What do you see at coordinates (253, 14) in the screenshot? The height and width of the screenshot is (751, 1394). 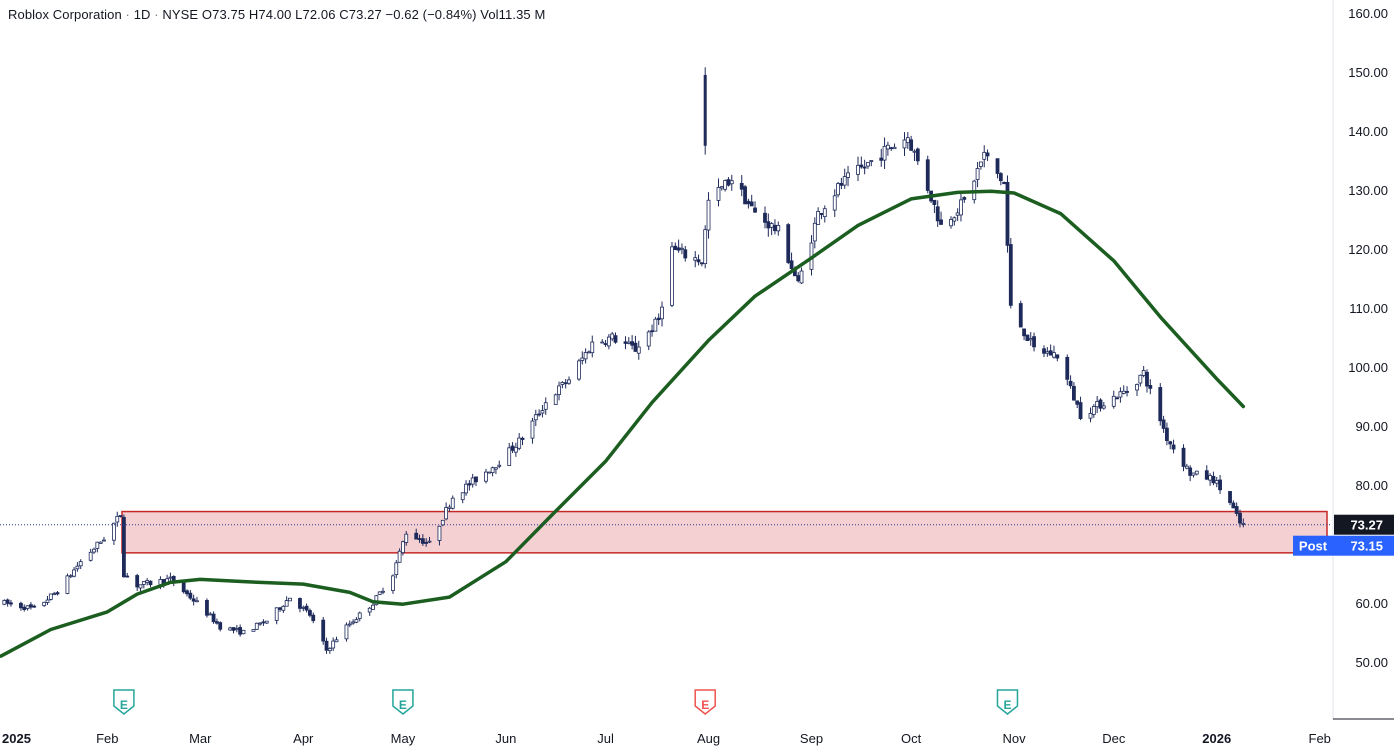 I see `high-label: H` at bounding box center [253, 14].